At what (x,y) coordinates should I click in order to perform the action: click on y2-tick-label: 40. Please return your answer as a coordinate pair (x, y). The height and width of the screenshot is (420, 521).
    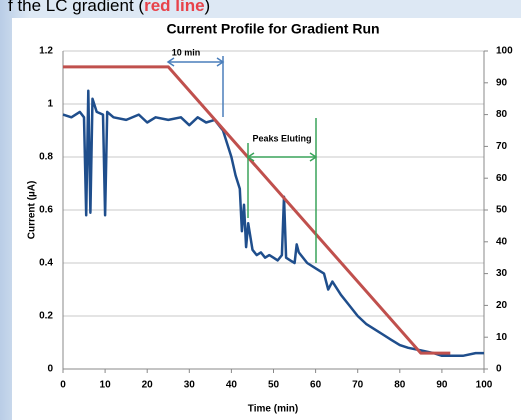
    Looking at the image, I should click on (502, 241).